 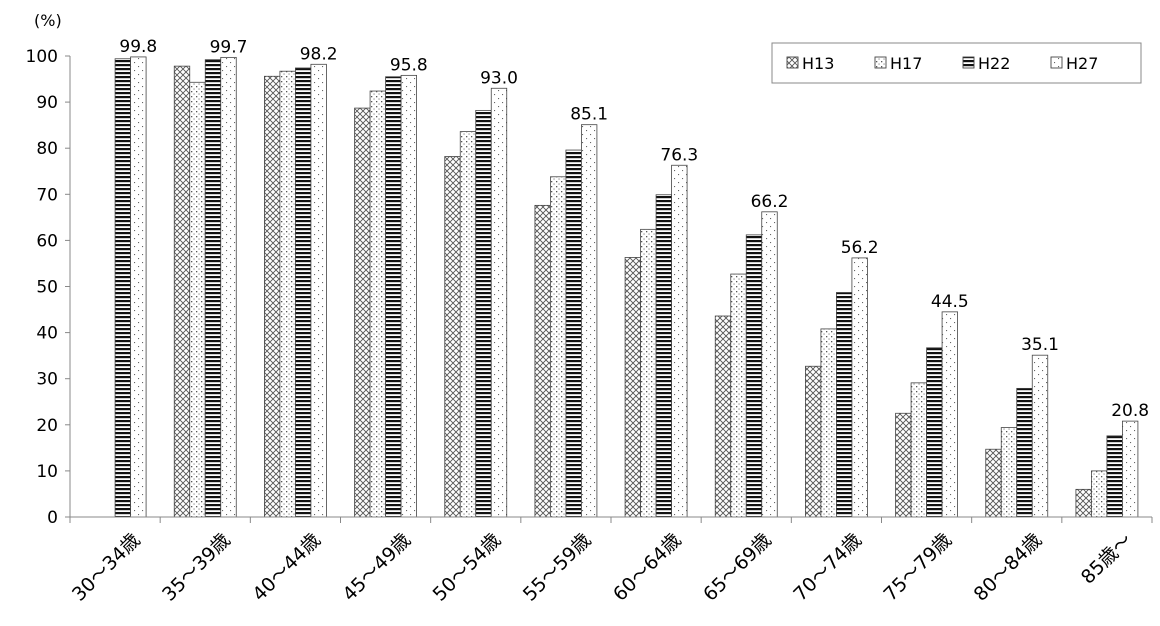 What do you see at coordinates (1082, 63) in the screenshot?
I see `legend-label-h27: H27` at bounding box center [1082, 63].